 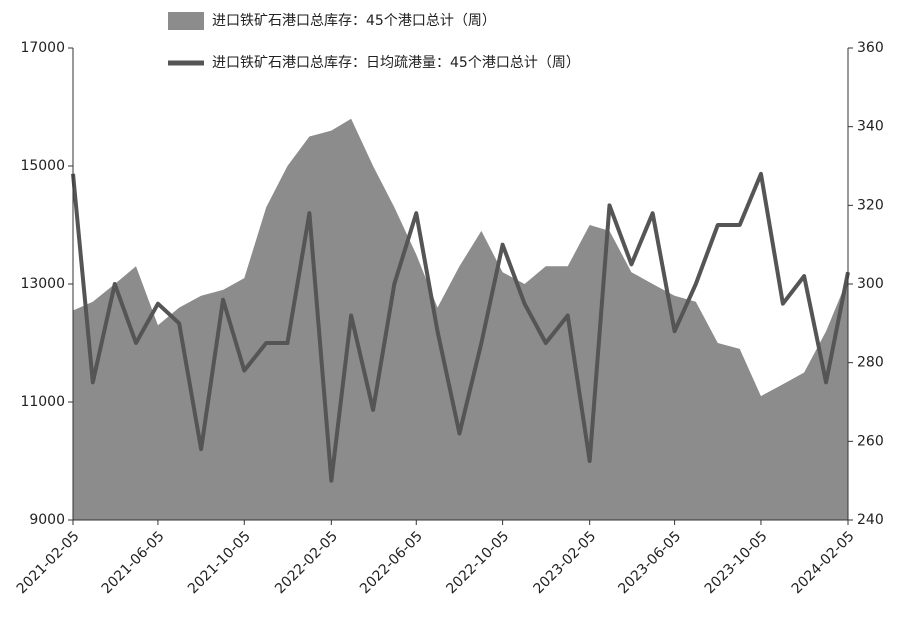 What do you see at coordinates (870, 363) in the screenshot?
I see `y2-tick-label: 280` at bounding box center [870, 363].